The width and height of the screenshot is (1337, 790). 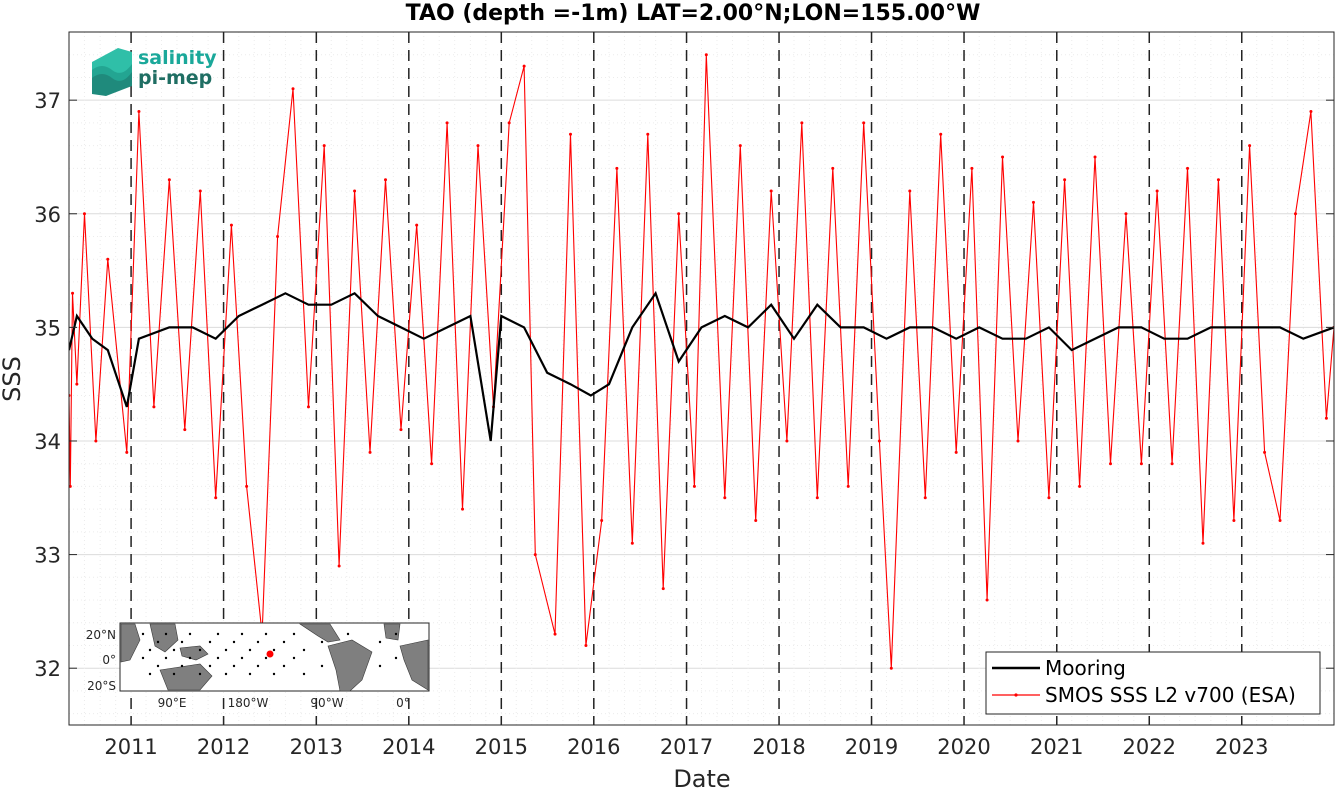 I want to click on x-tick-label: 2019, so click(x=871, y=747).